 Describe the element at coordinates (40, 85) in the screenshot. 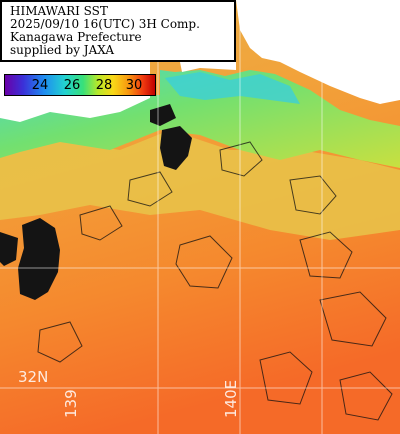

I see `colorbar-label-24: 24` at that location.